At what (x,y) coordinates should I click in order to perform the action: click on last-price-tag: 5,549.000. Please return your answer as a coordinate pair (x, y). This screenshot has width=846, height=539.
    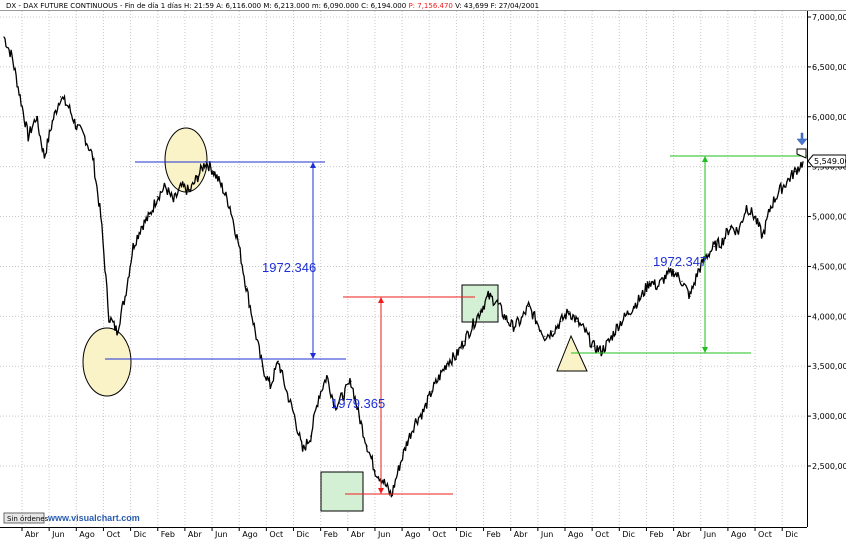
    Looking at the image, I should click on (826, 161).